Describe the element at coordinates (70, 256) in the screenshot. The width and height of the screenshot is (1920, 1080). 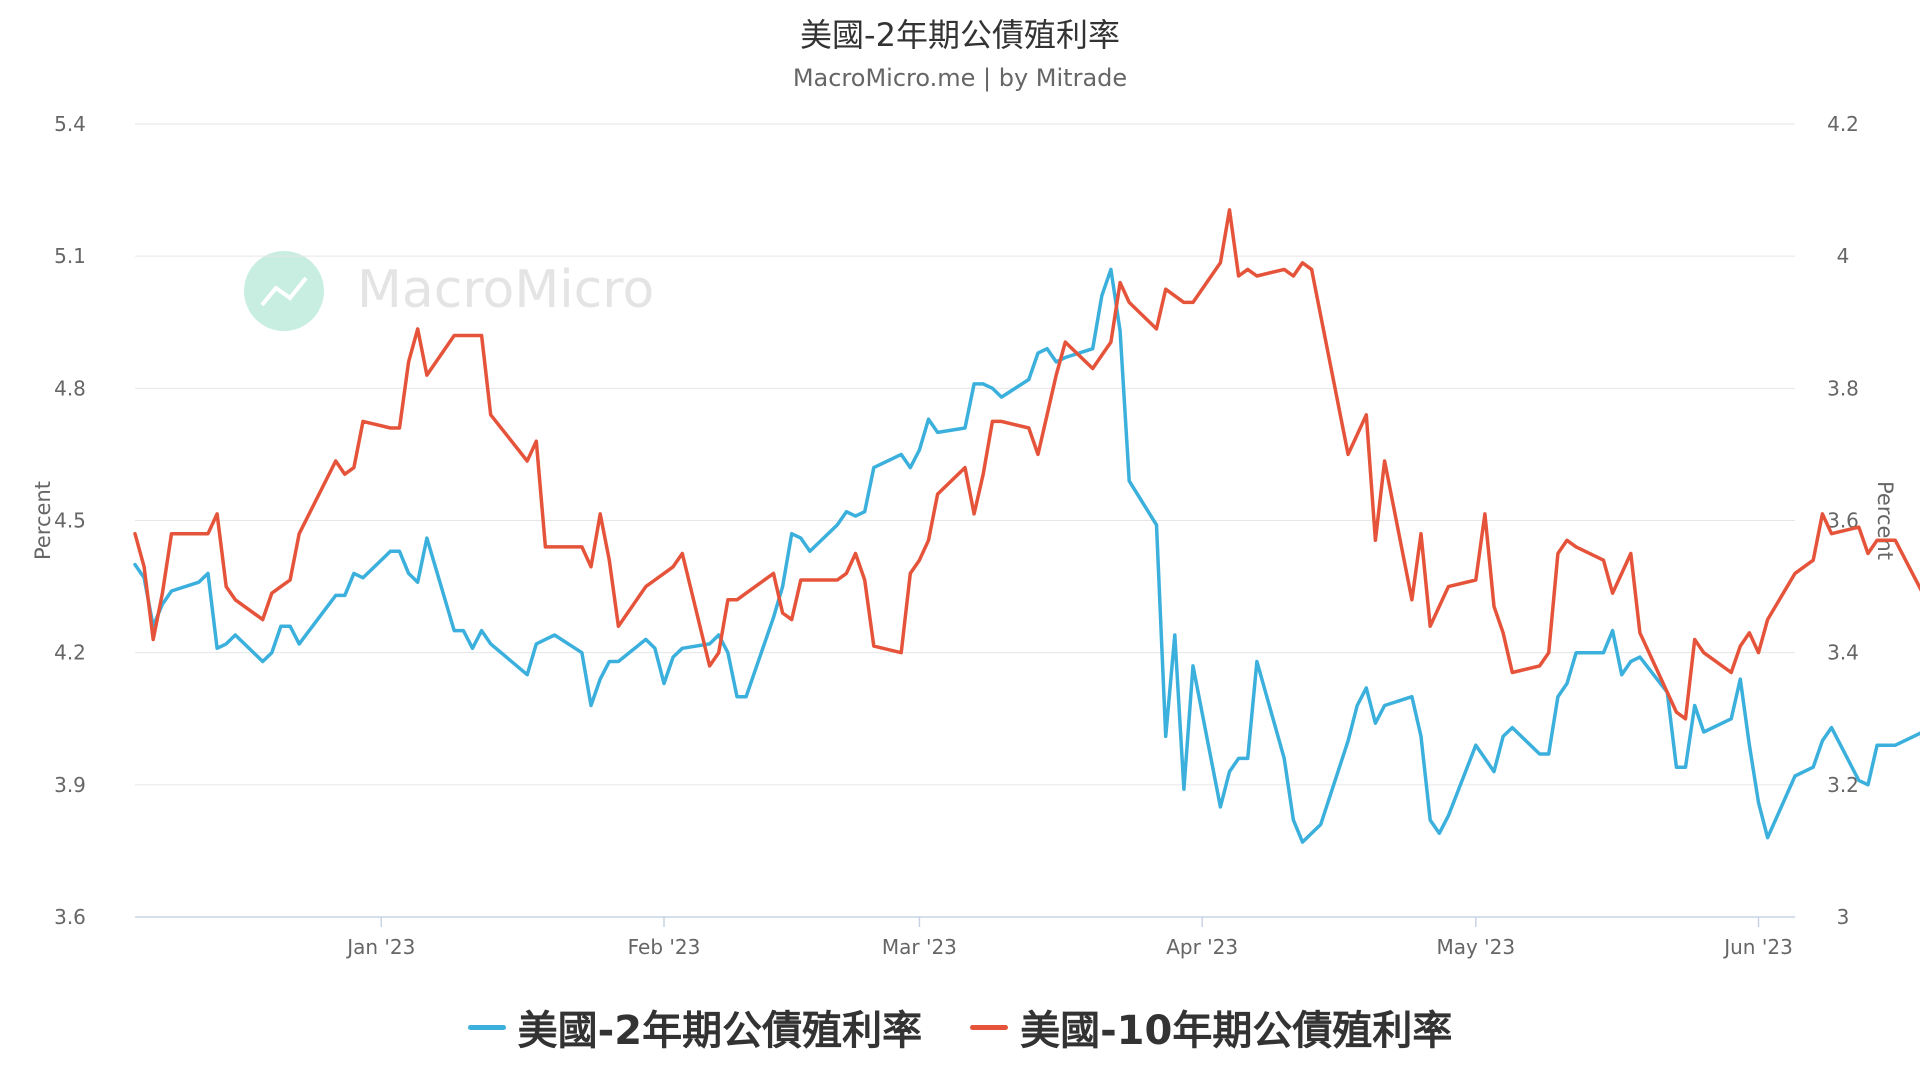
I see `y-left-tick-label: 5.1` at that location.